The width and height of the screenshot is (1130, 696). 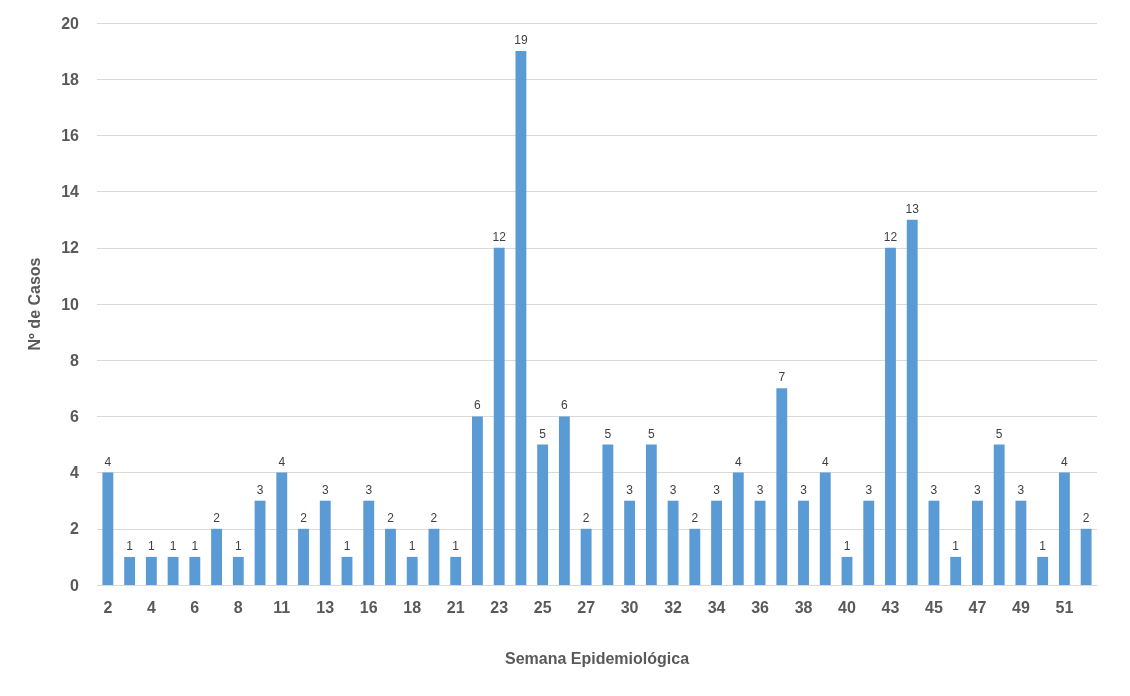 I want to click on x-tick-label: 18, so click(x=412, y=607).